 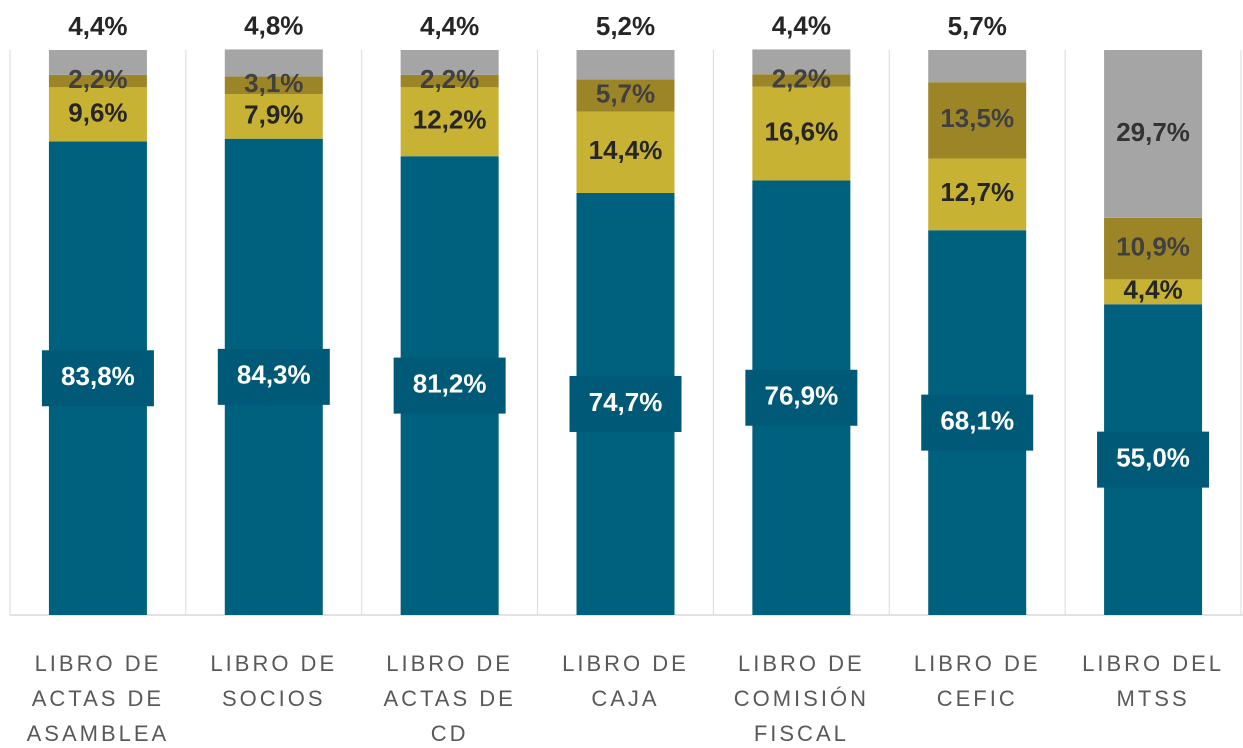 What do you see at coordinates (625, 698) in the screenshot?
I see `x-tick-line: CAJA` at bounding box center [625, 698].